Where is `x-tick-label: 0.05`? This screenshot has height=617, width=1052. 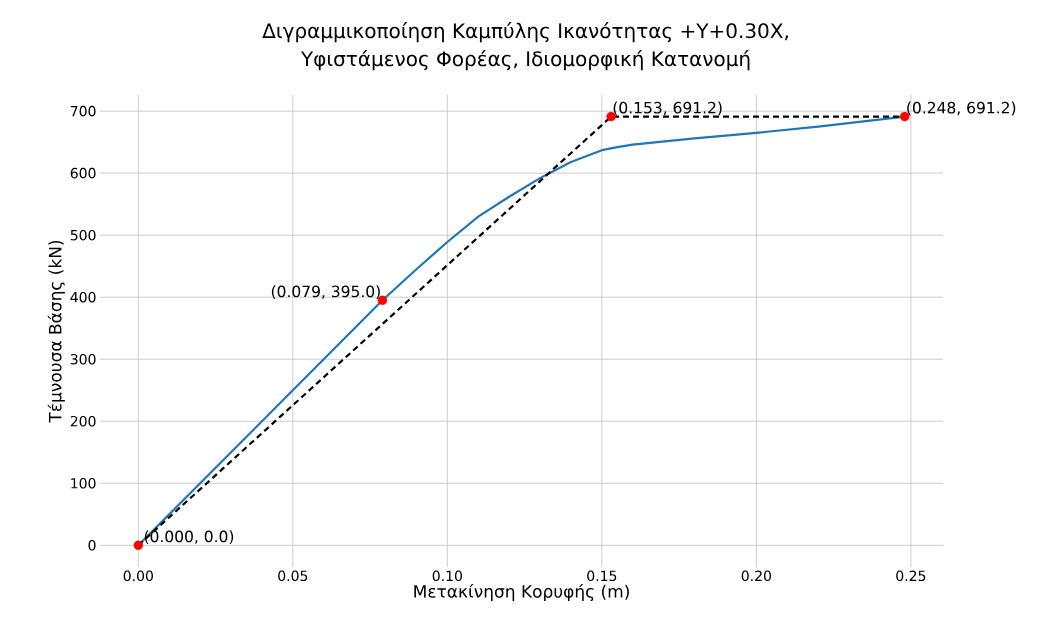 x-tick-label: 0.05 is located at coordinates (293, 576).